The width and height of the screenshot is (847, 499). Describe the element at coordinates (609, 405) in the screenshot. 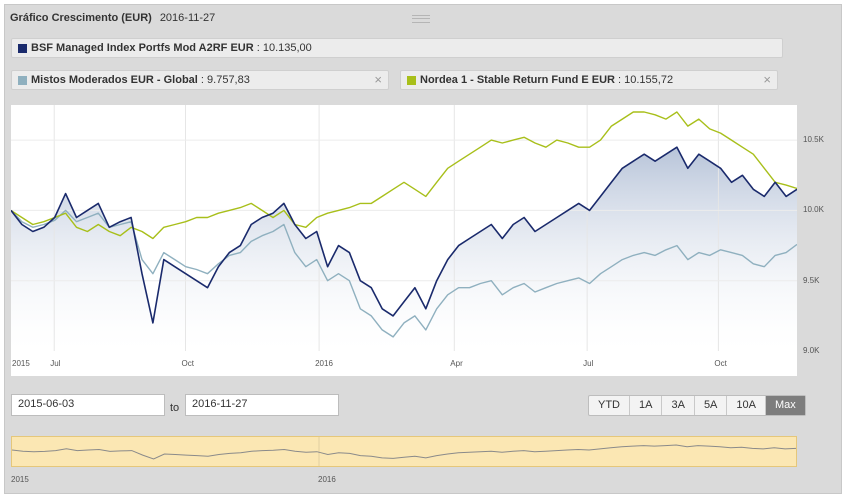

I see `range-button-ytd: YTD` at that location.